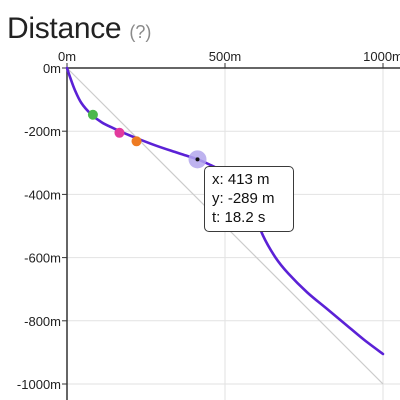 Image resolution: width=400 pixels, height=400 pixels. I want to click on y-tick-label-5: -1000m, so click(39, 384).